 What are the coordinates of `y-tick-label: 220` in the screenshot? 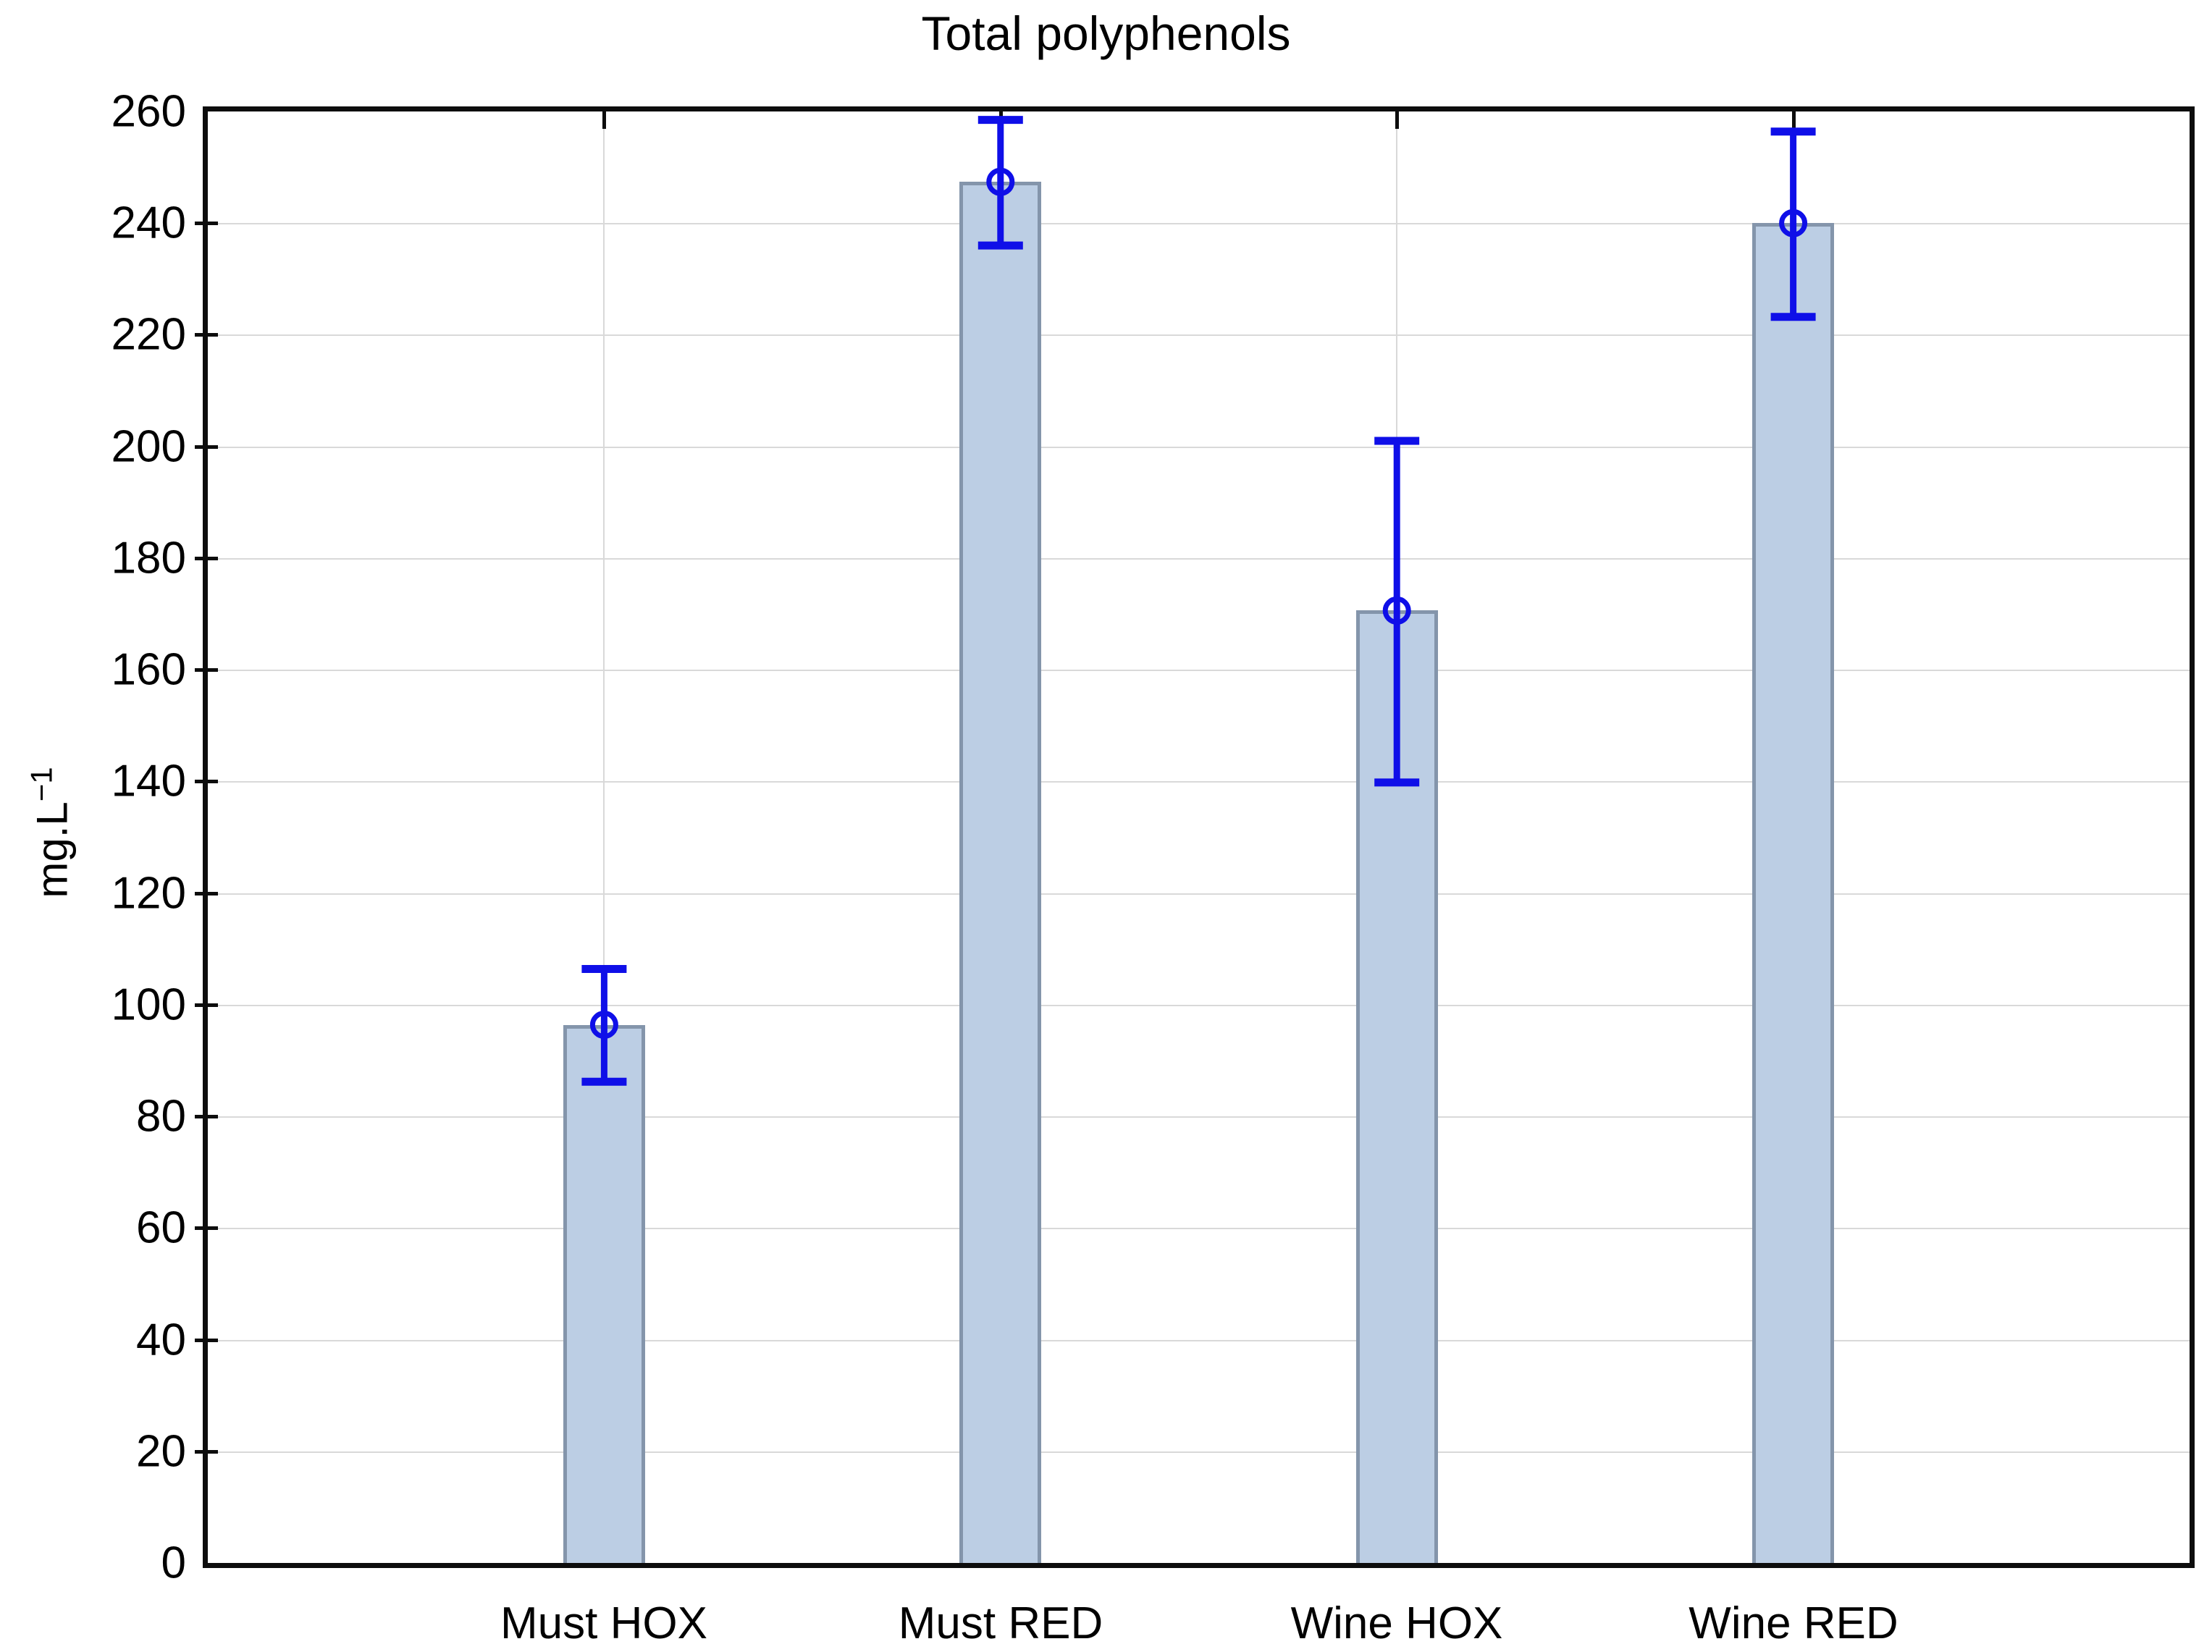 It's located at (148, 335).